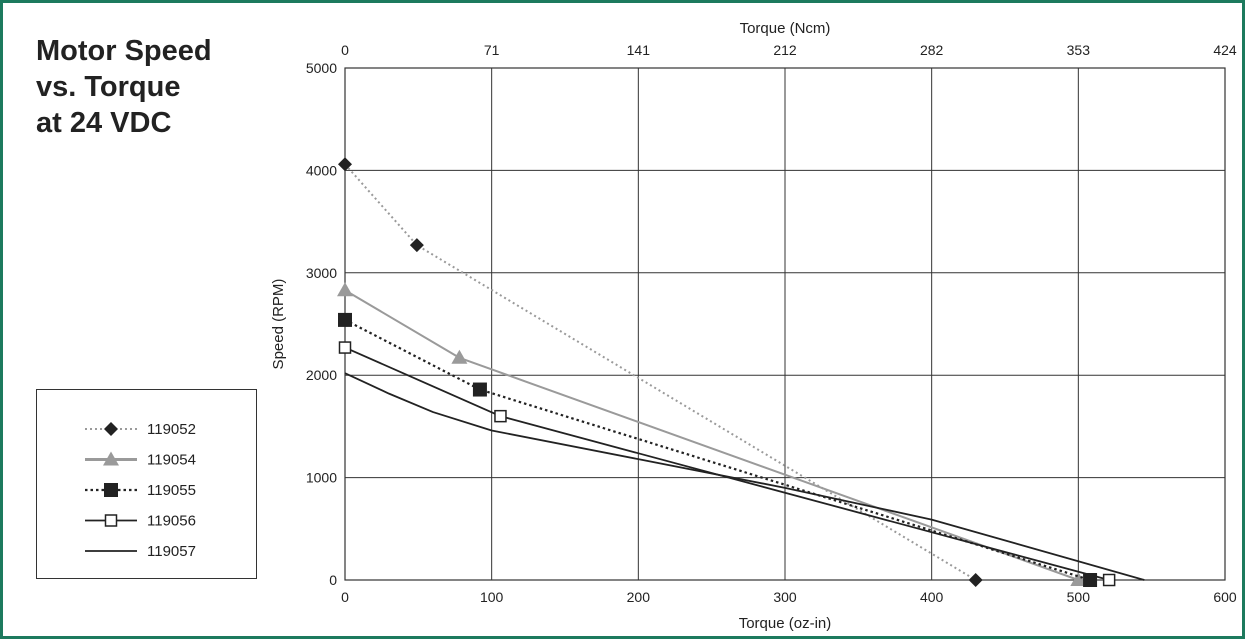 The height and width of the screenshot is (639, 1245). What do you see at coordinates (932, 50) in the screenshot?
I see `secondary-x-tick-label: 282` at bounding box center [932, 50].